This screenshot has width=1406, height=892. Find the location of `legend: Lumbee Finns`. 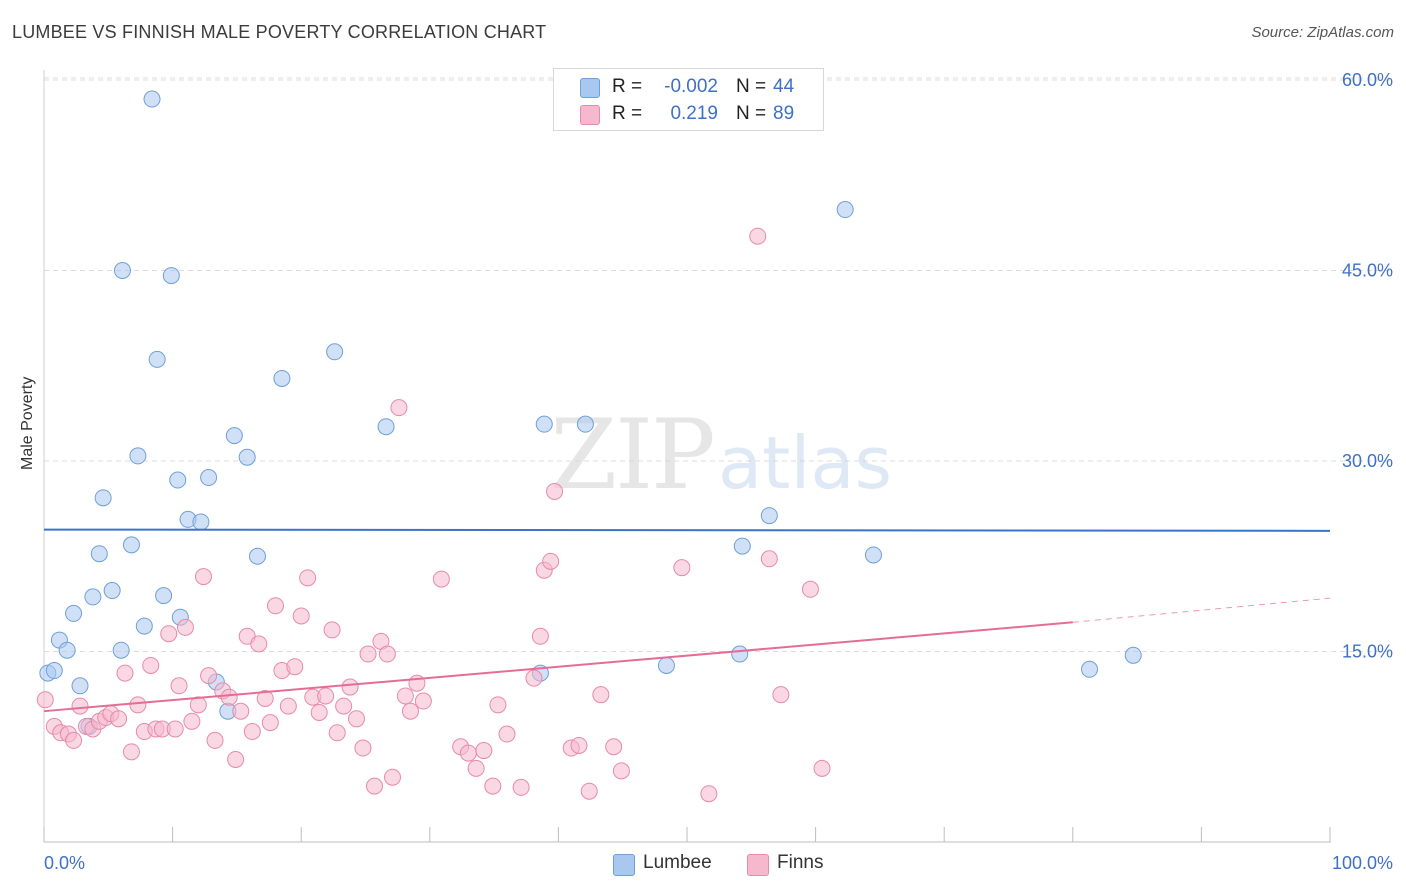

legend: Lumbee Finns is located at coordinates (703, 865).